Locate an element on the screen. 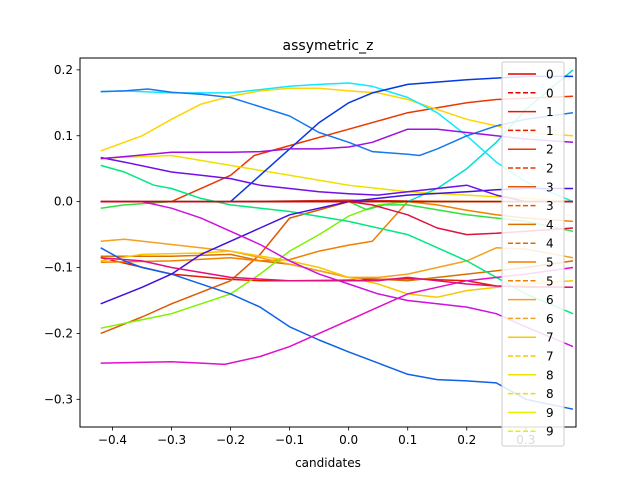 This screenshot has width=640, height=485. legend-box is located at coordinates (533, 254).